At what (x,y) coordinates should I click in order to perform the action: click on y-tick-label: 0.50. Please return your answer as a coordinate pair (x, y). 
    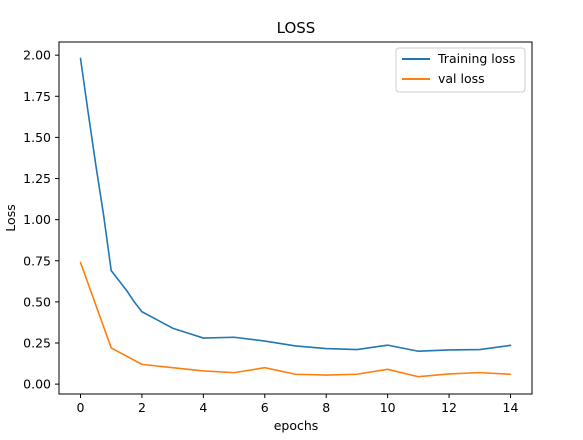
    Looking at the image, I should click on (37, 301).